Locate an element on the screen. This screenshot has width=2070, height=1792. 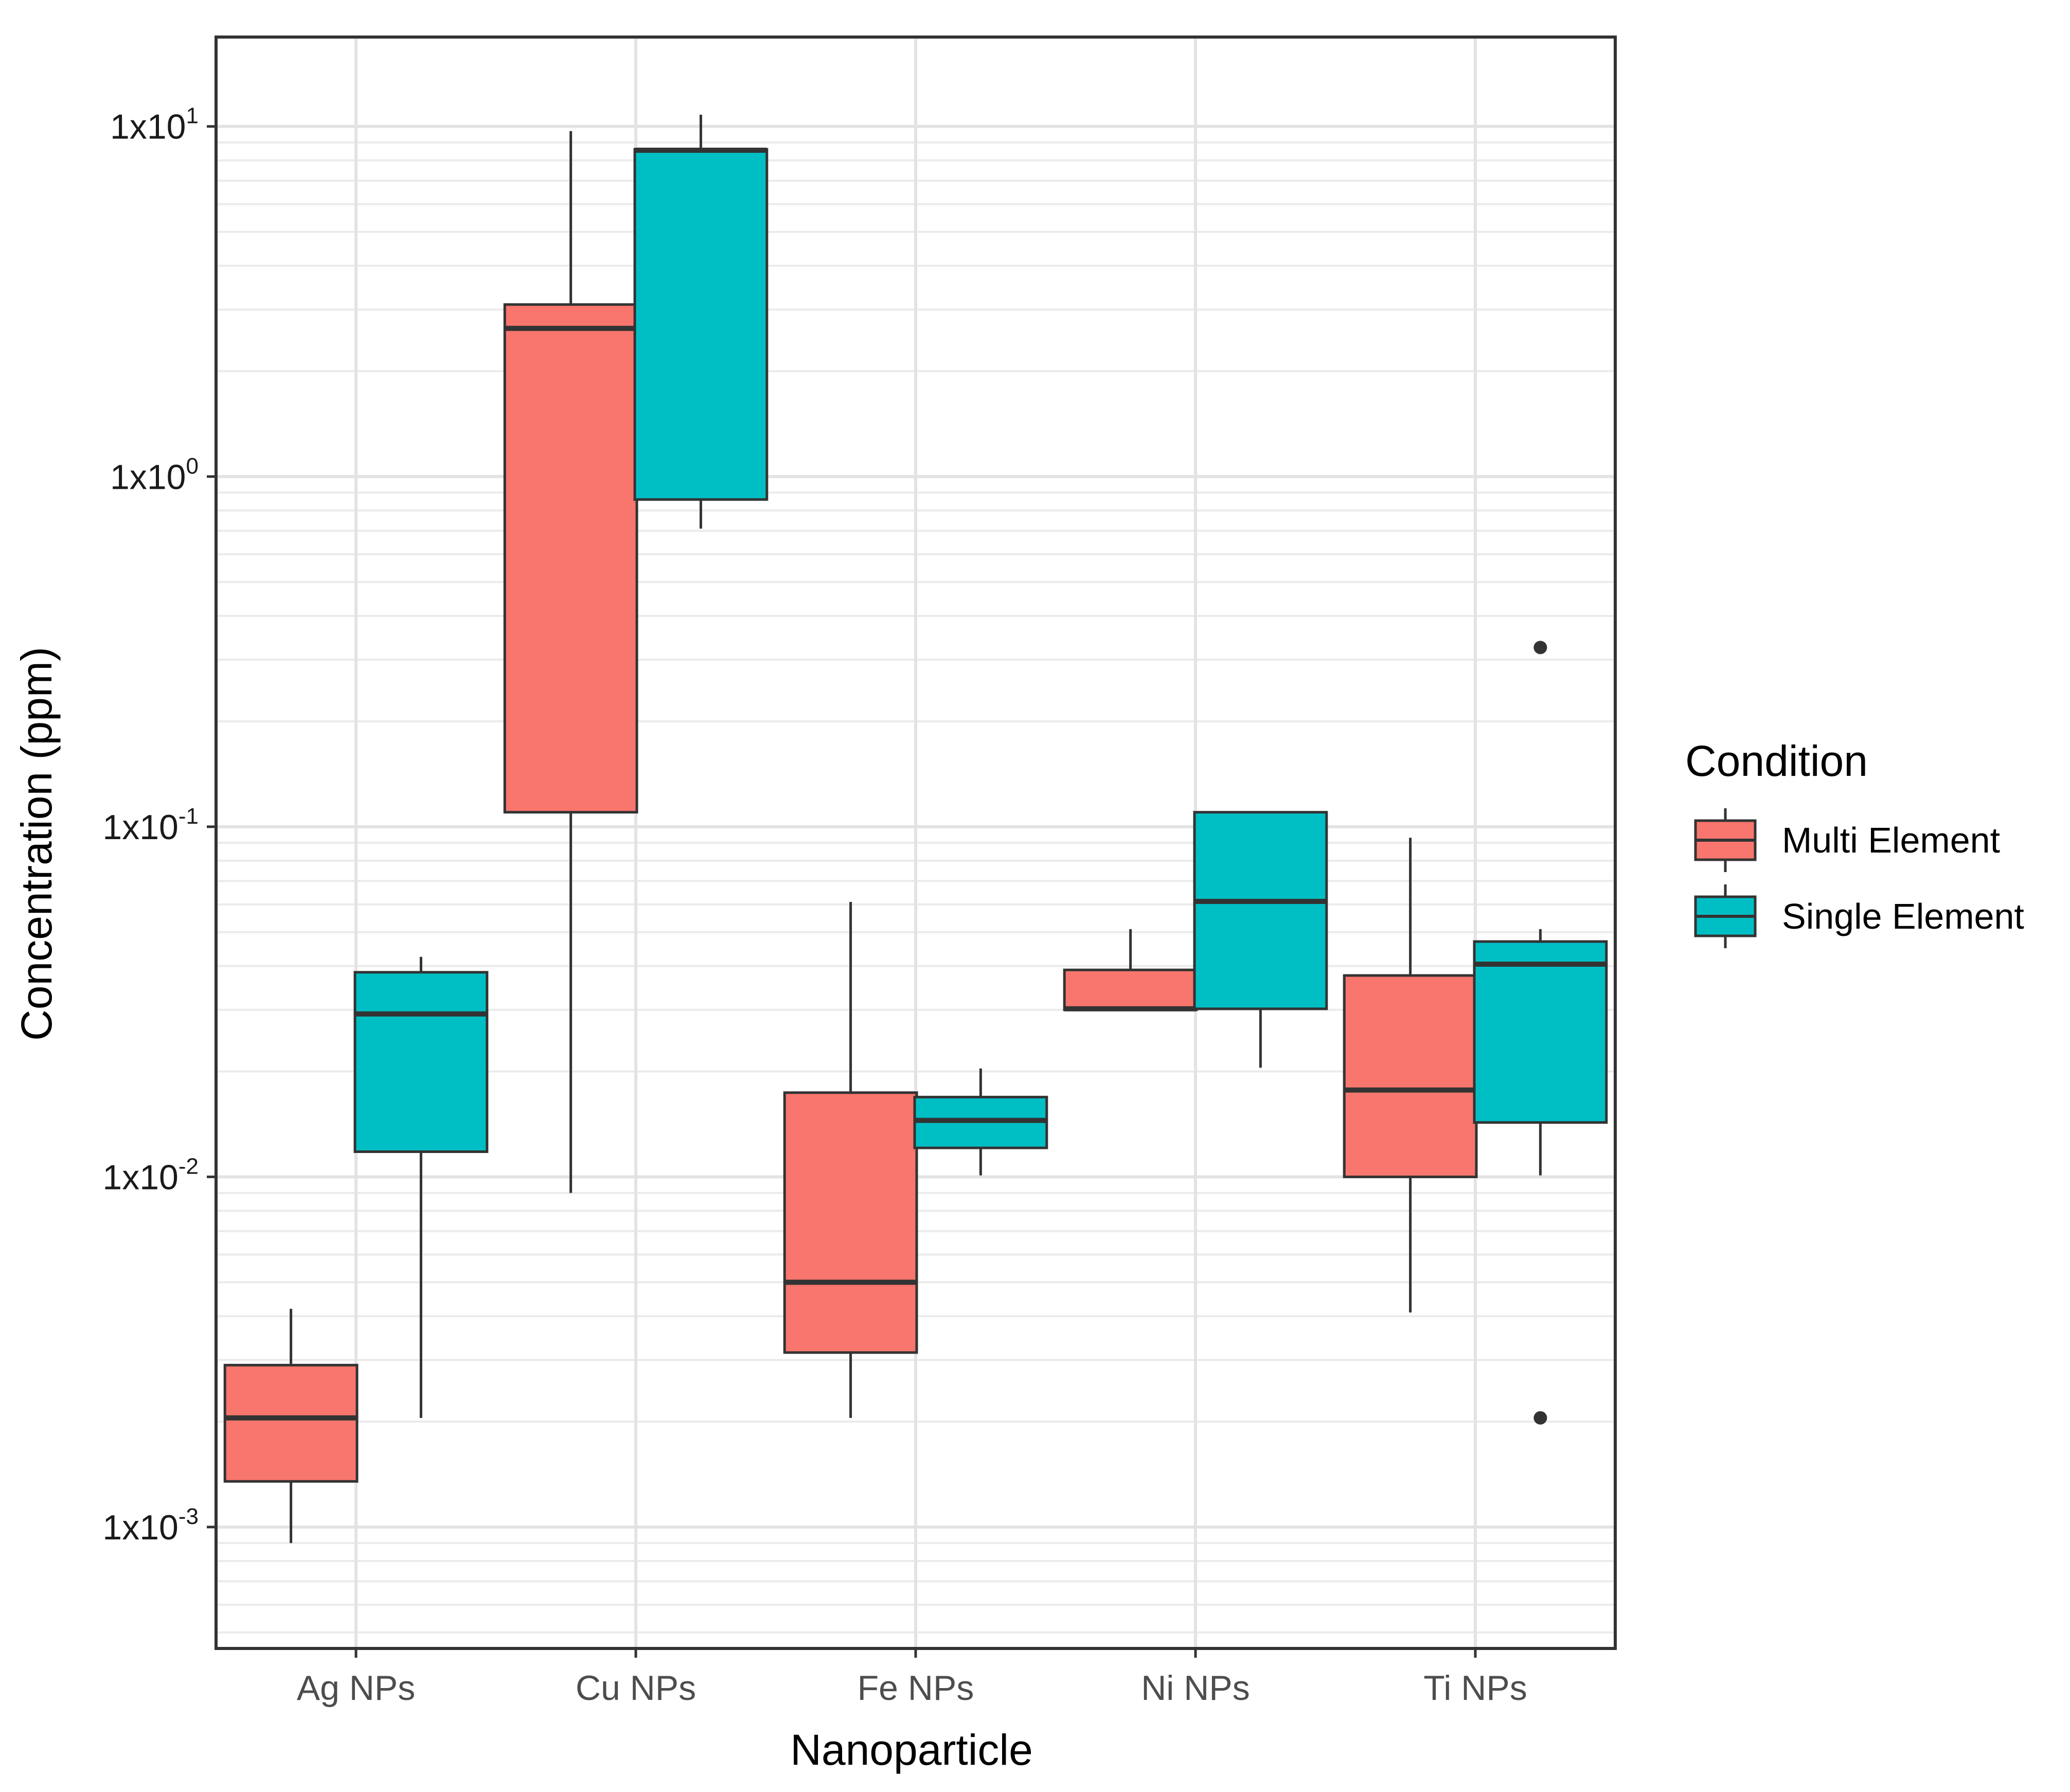
x-tick-label: Cu NPs is located at coordinates (636, 1689).